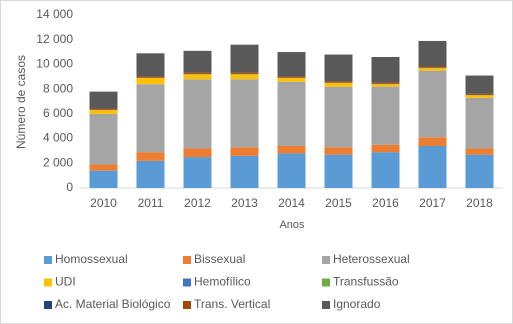 The width and height of the screenshot is (513, 324). I want to click on x-tick-label: 2012, so click(197, 203).